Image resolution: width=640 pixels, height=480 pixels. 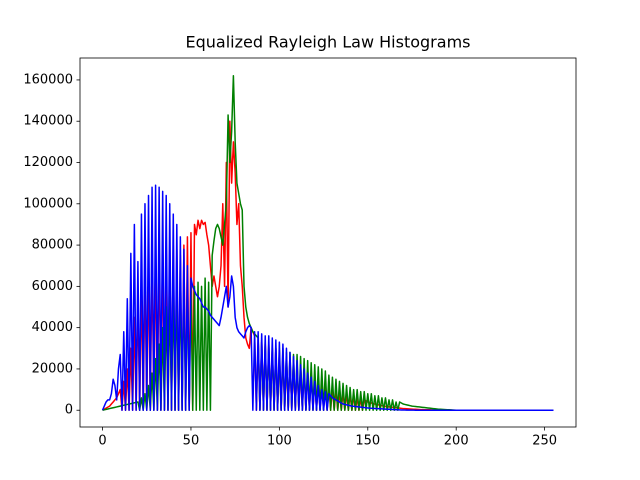 What do you see at coordinates (191, 441) in the screenshot?
I see `x-tick-label: 50` at bounding box center [191, 441].